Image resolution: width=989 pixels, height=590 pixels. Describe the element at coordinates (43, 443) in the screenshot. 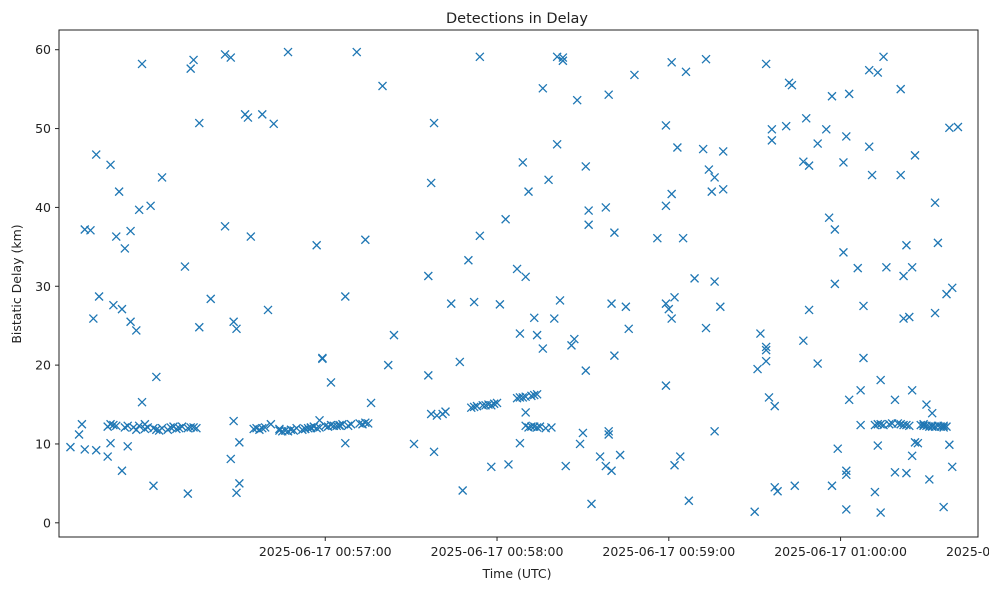

I see `y-tick-label: 10` at that location.